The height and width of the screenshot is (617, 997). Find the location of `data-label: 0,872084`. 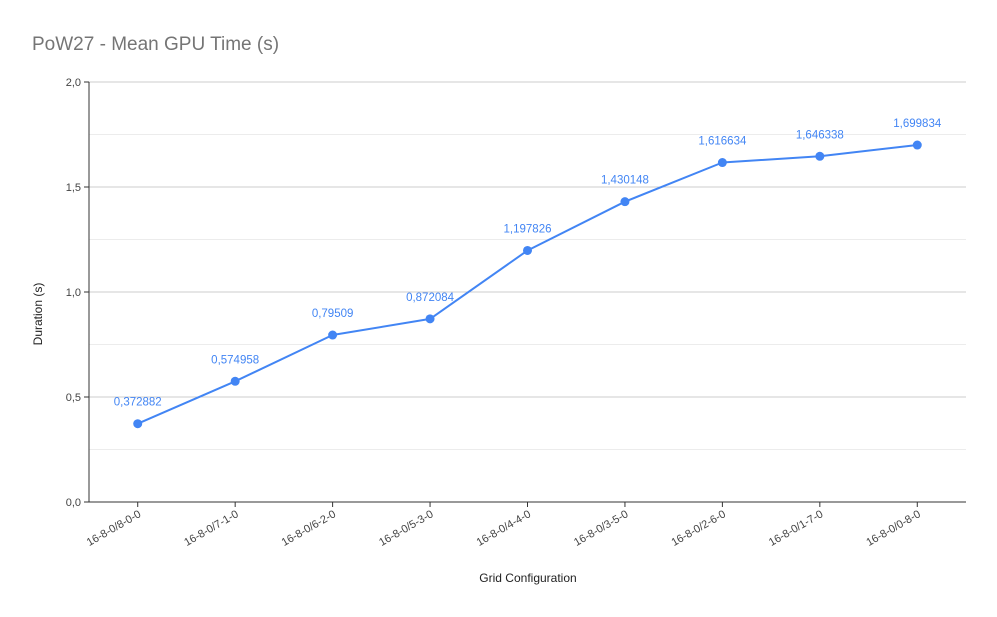

data-label: 0,872084 is located at coordinates (430, 298).